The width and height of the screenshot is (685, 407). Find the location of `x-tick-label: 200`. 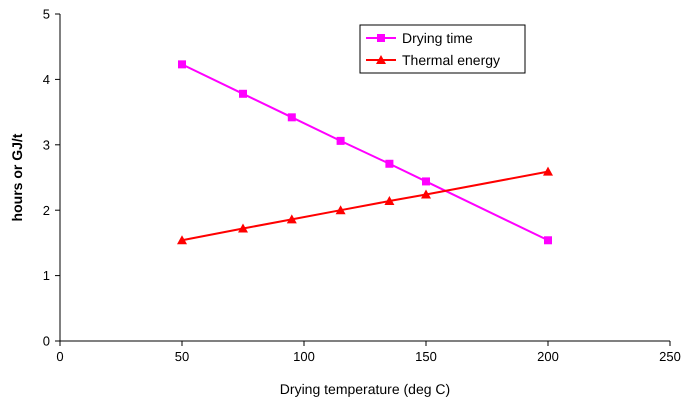

x-tick-label: 200 is located at coordinates (548, 356).